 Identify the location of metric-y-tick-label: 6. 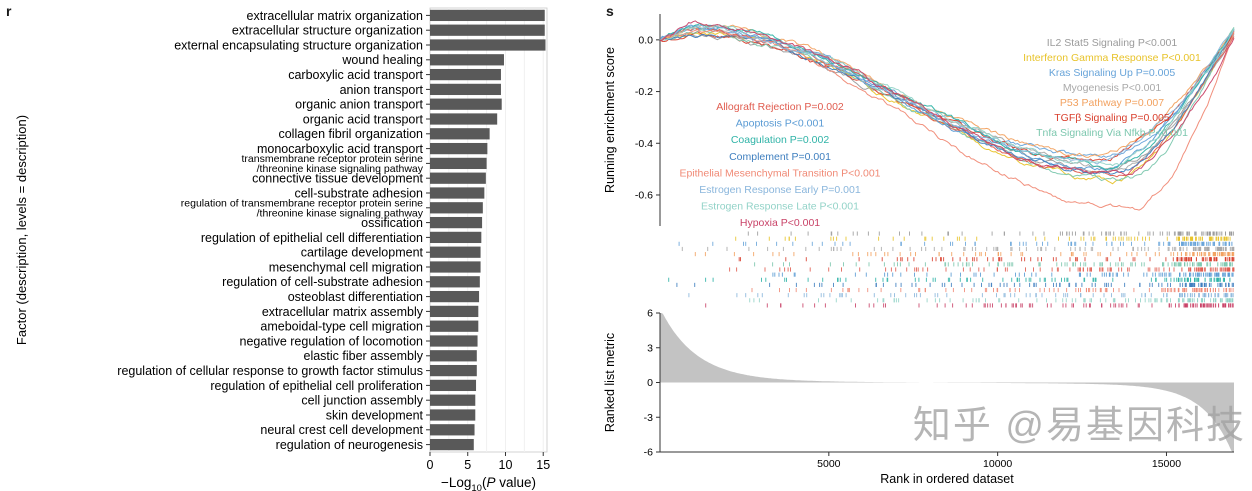
(650, 314).